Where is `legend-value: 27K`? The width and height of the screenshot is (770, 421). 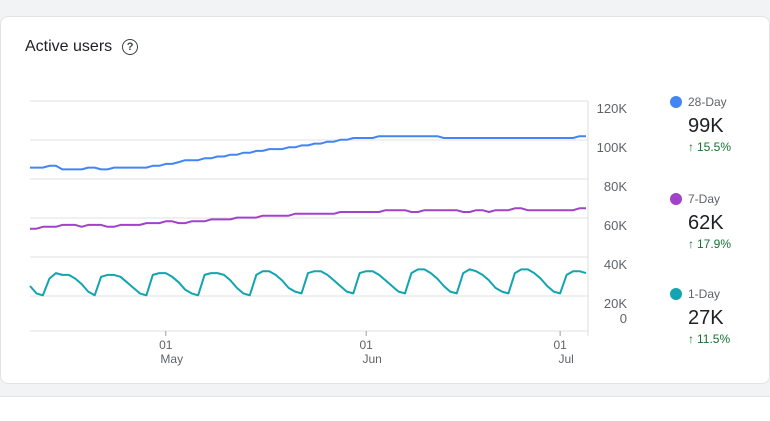
legend-value: 27K is located at coordinates (706, 318).